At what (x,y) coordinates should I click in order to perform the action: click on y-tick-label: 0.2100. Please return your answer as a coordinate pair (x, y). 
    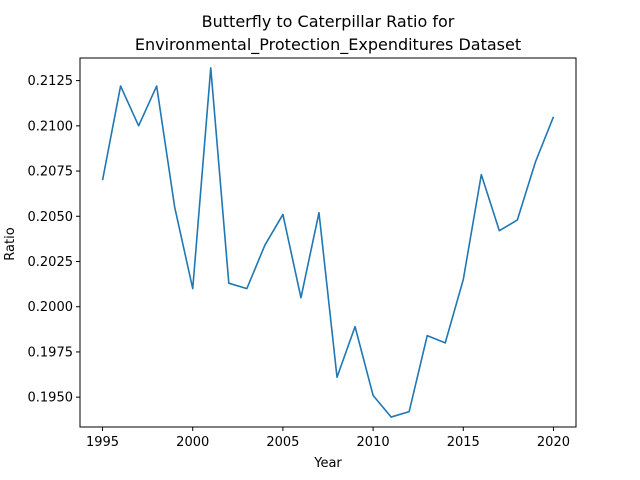
    Looking at the image, I should click on (51, 126).